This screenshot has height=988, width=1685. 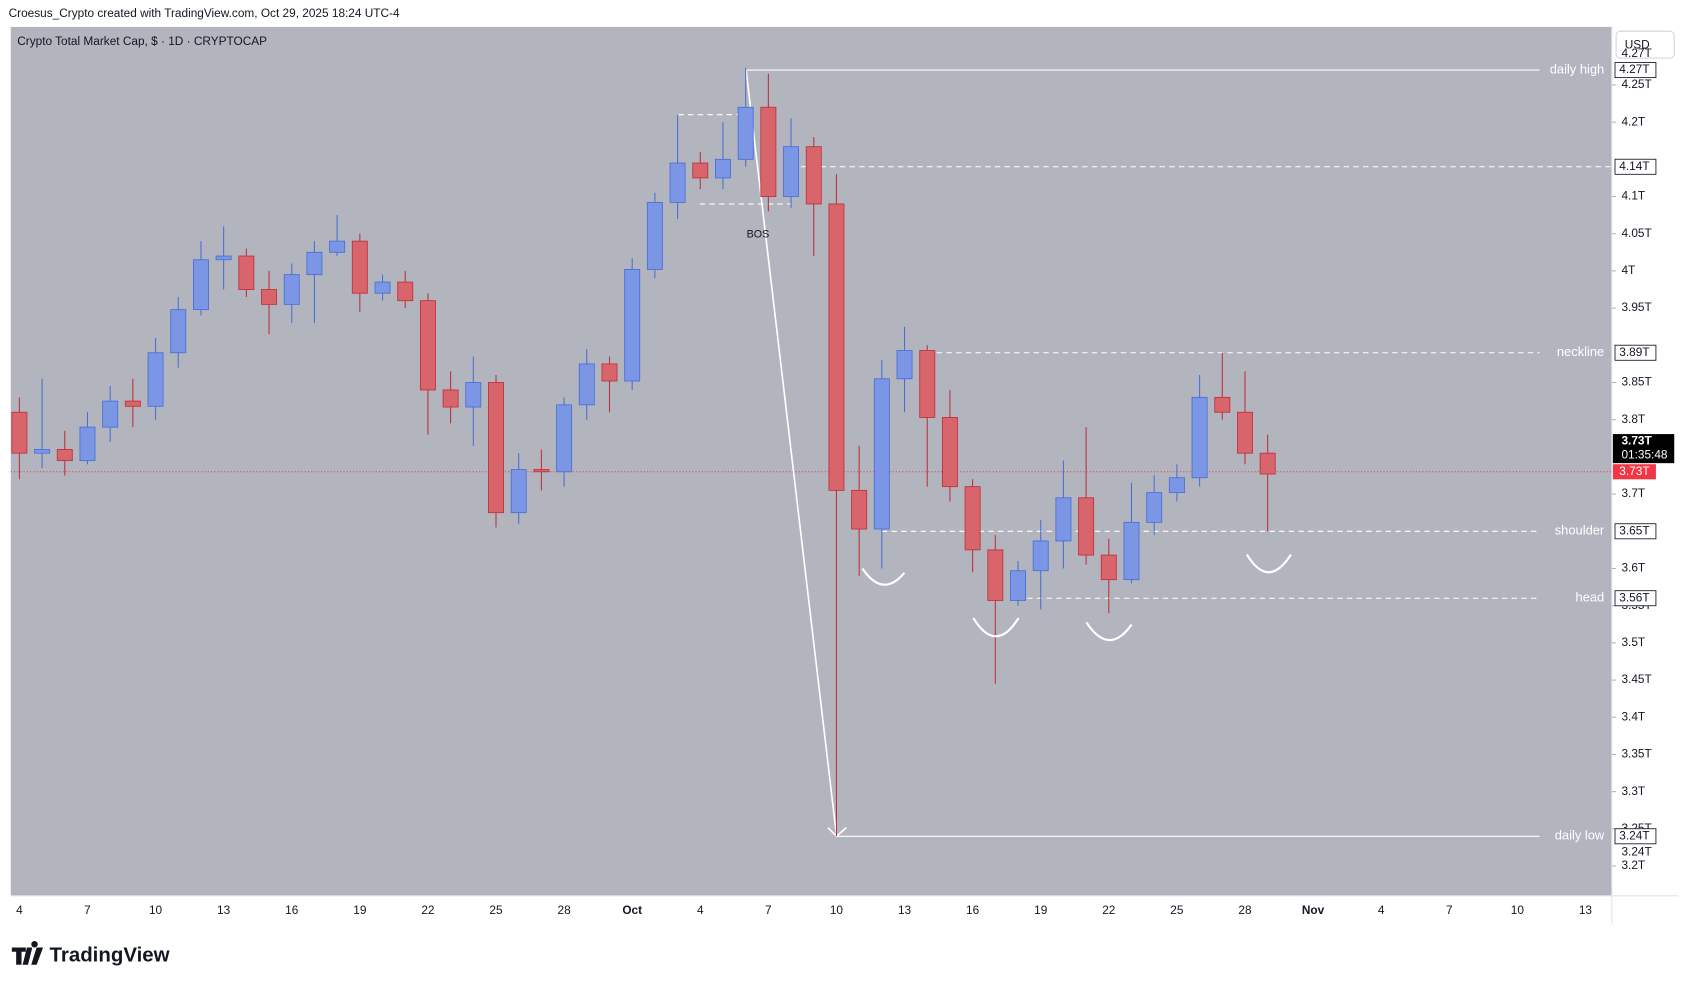 What do you see at coordinates (1637, 44) in the screenshot?
I see `currency-label: USD` at bounding box center [1637, 44].